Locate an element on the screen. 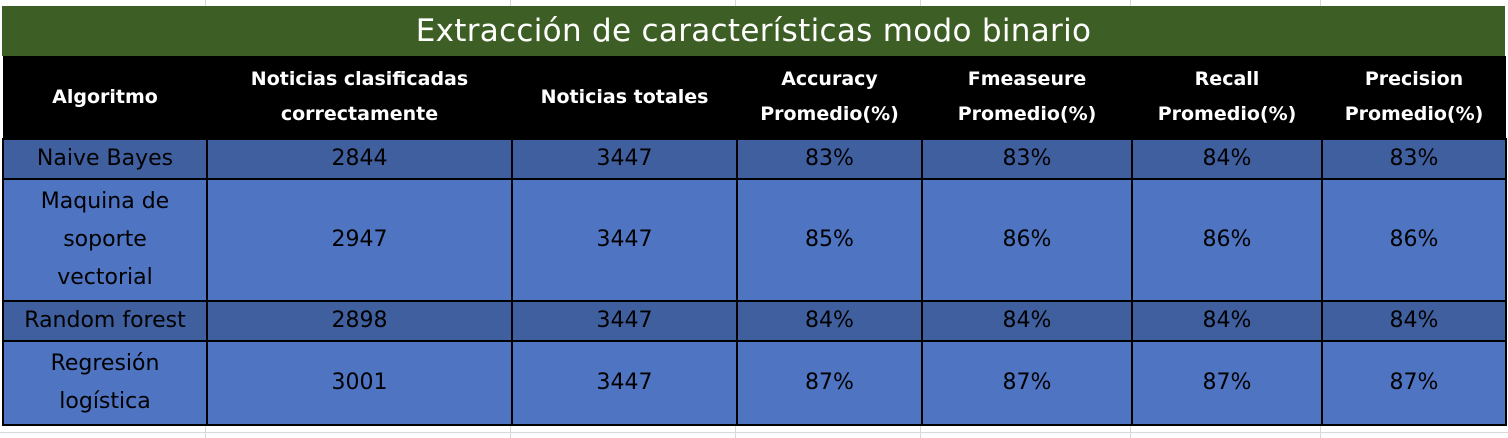  cell-algoritmo: Random forest is located at coordinates (105, 321).